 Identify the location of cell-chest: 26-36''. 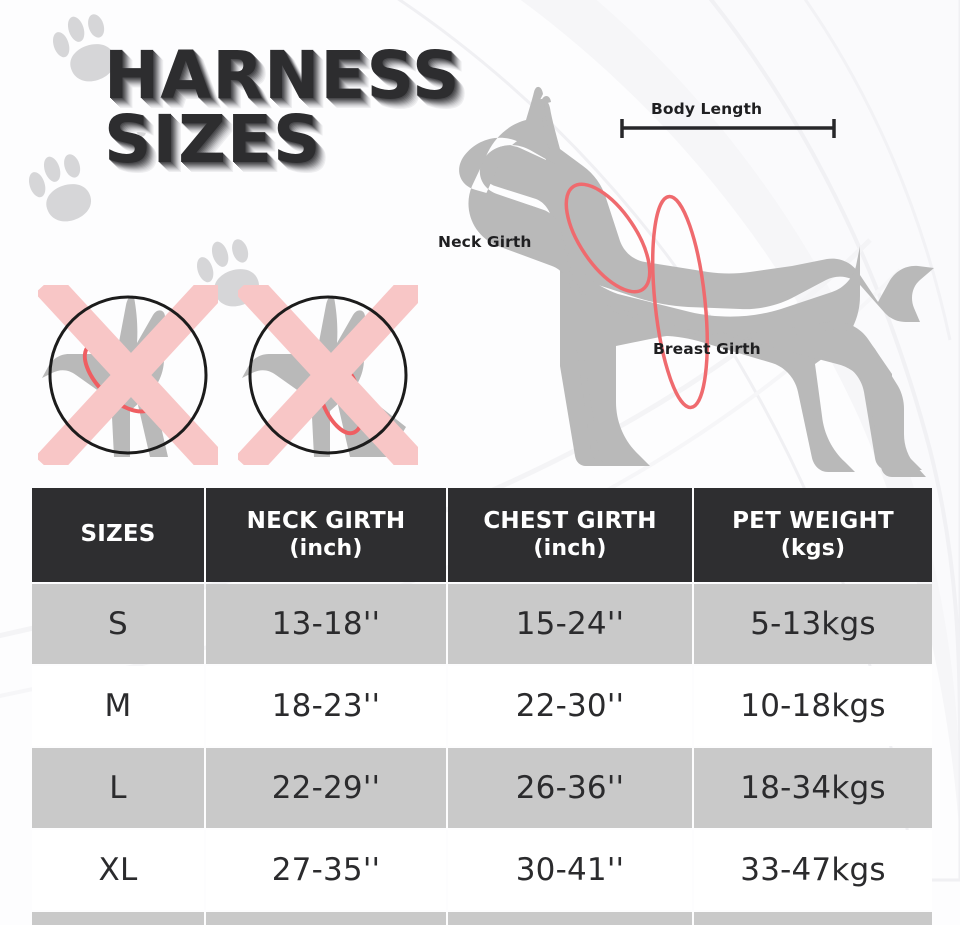
(570, 788).